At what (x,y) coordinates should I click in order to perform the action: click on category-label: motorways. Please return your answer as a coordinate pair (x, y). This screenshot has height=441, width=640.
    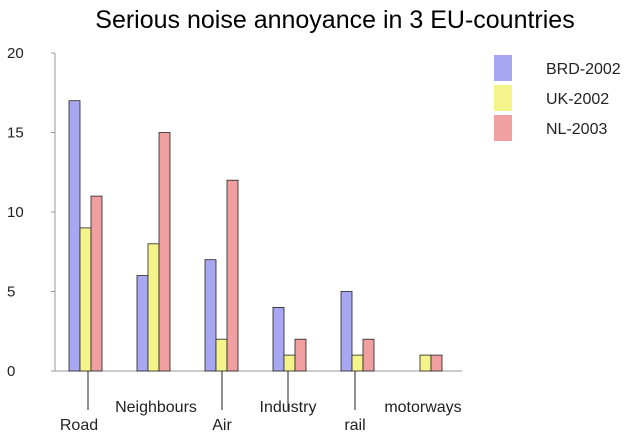
    Looking at the image, I should click on (422, 407).